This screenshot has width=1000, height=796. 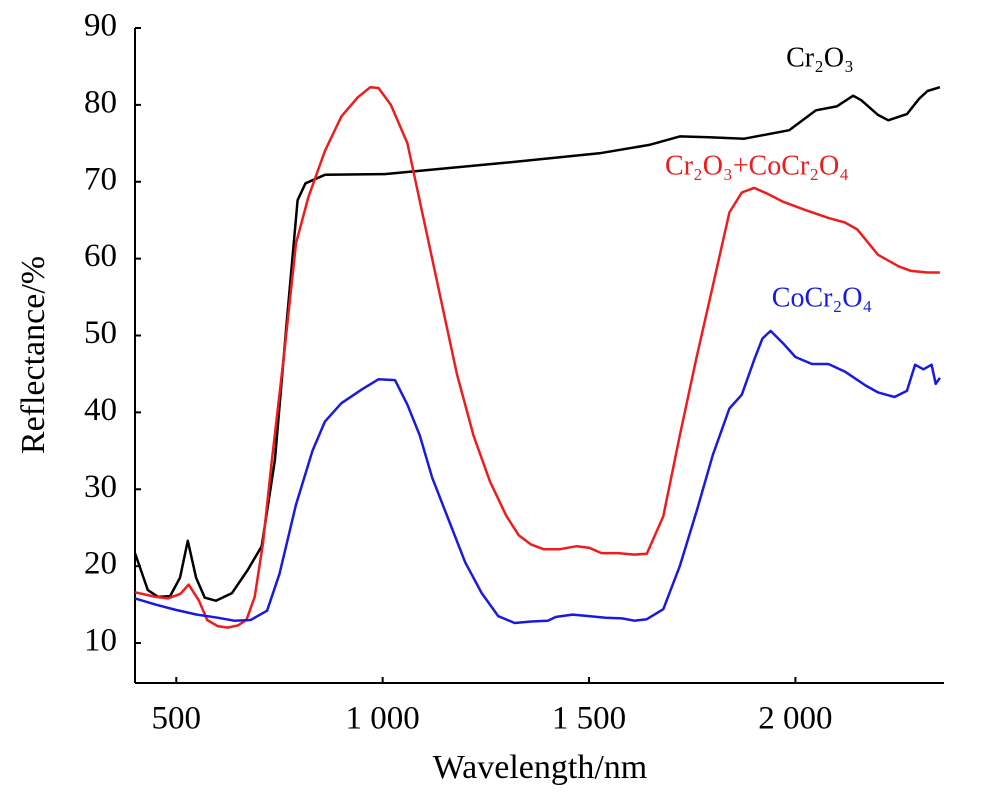 I want to click on y-tick-label: 90, so click(x=100, y=26).